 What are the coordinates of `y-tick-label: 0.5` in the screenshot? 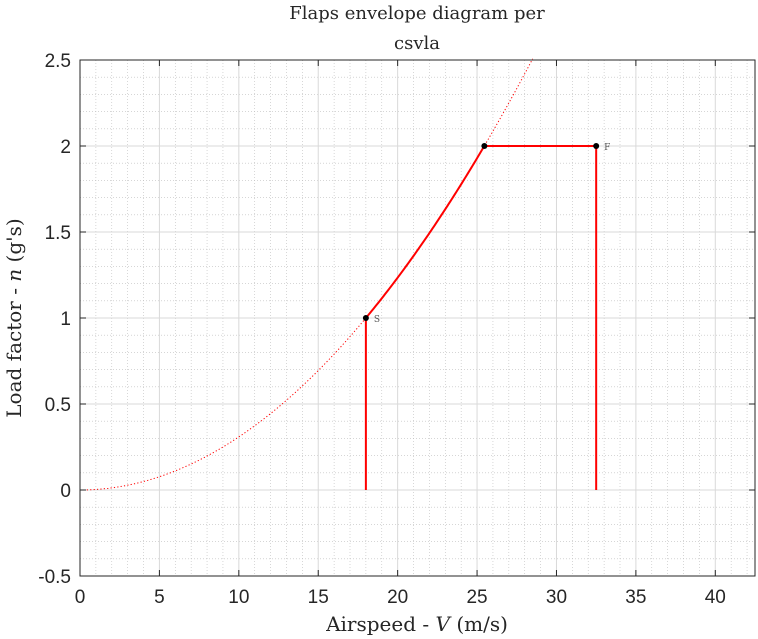 It's located at (58, 405).